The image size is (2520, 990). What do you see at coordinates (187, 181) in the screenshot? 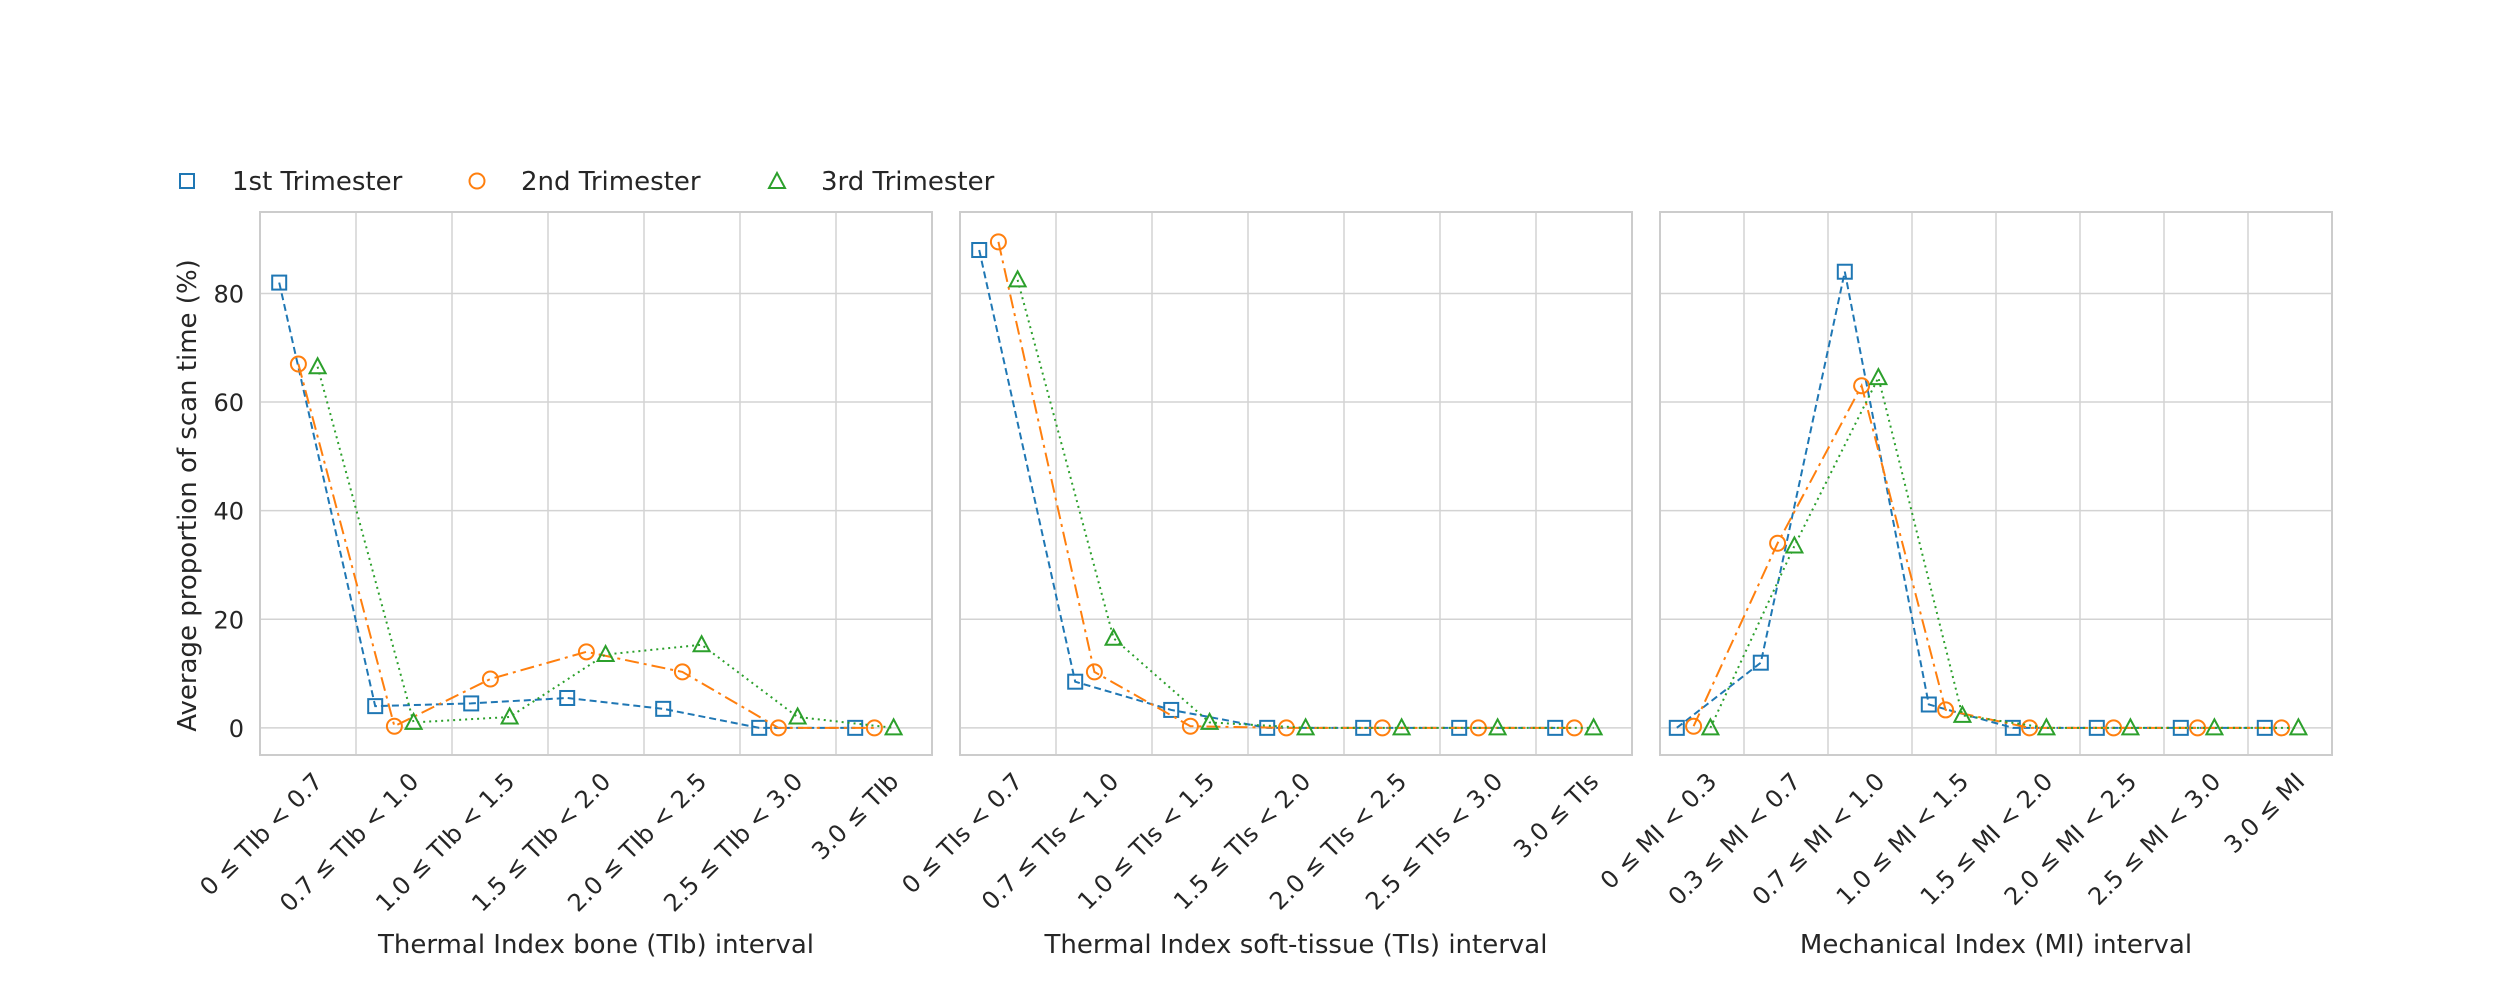
I see `legend-marker-square` at bounding box center [187, 181].